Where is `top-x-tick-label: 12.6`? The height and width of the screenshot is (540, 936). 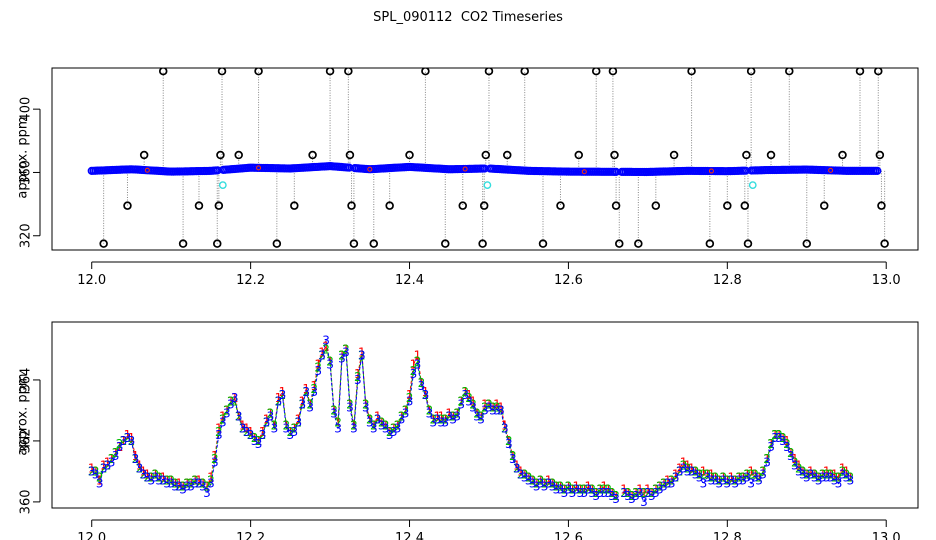 top-x-tick-label: 12.6 is located at coordinates (568, 280).